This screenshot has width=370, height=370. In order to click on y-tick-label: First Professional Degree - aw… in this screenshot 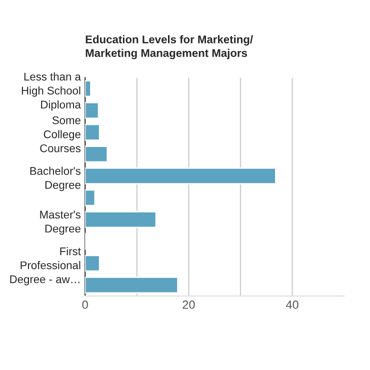, I will do `click(45, 266)`.